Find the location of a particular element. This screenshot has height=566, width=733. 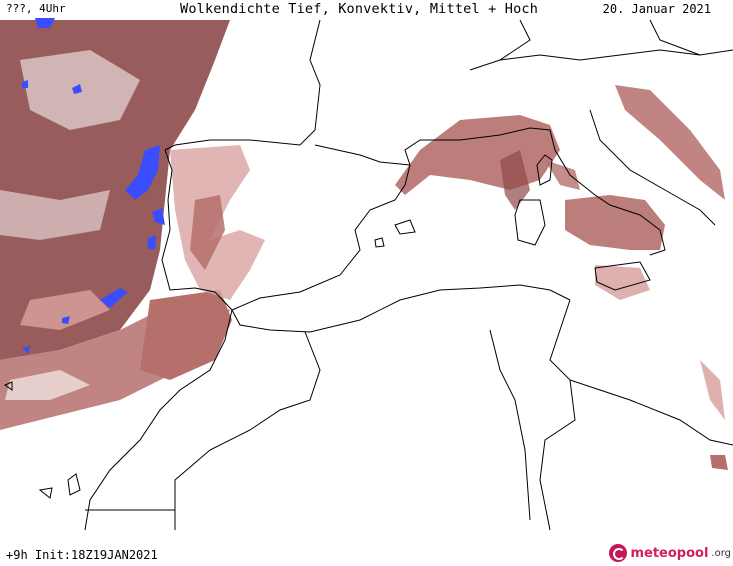

logo-icon is located at coordinates (618, 553).